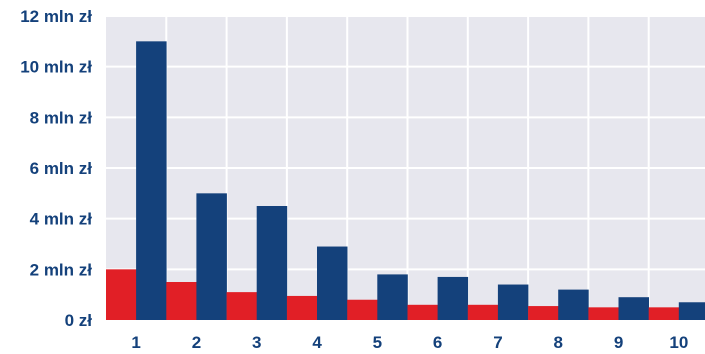 The height and width of the screenshot is (354, 705). I want to click on x-tick-label: 9, so click(618, 342).